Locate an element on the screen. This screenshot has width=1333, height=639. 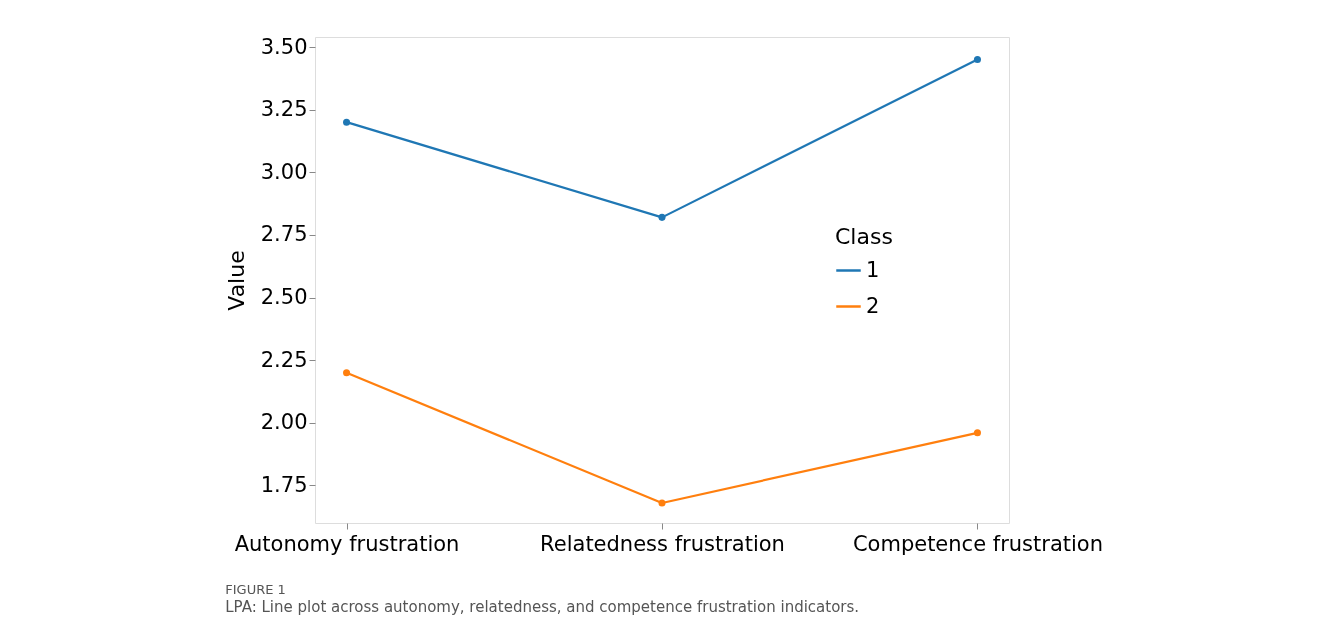
y-tick-label: 3.00 is located at coordinates (284, 171).